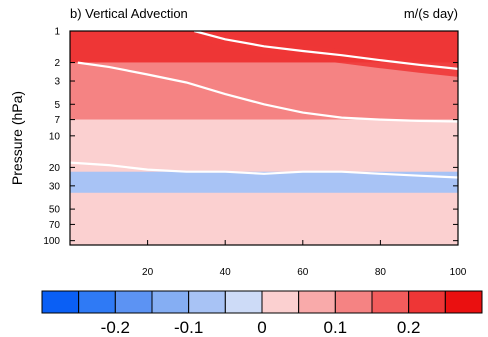 The image size is (488, 337). Describe the element at coordinates (431, 13) in the screenshot. I see `chart-title-right: m/(s day)` at that location.